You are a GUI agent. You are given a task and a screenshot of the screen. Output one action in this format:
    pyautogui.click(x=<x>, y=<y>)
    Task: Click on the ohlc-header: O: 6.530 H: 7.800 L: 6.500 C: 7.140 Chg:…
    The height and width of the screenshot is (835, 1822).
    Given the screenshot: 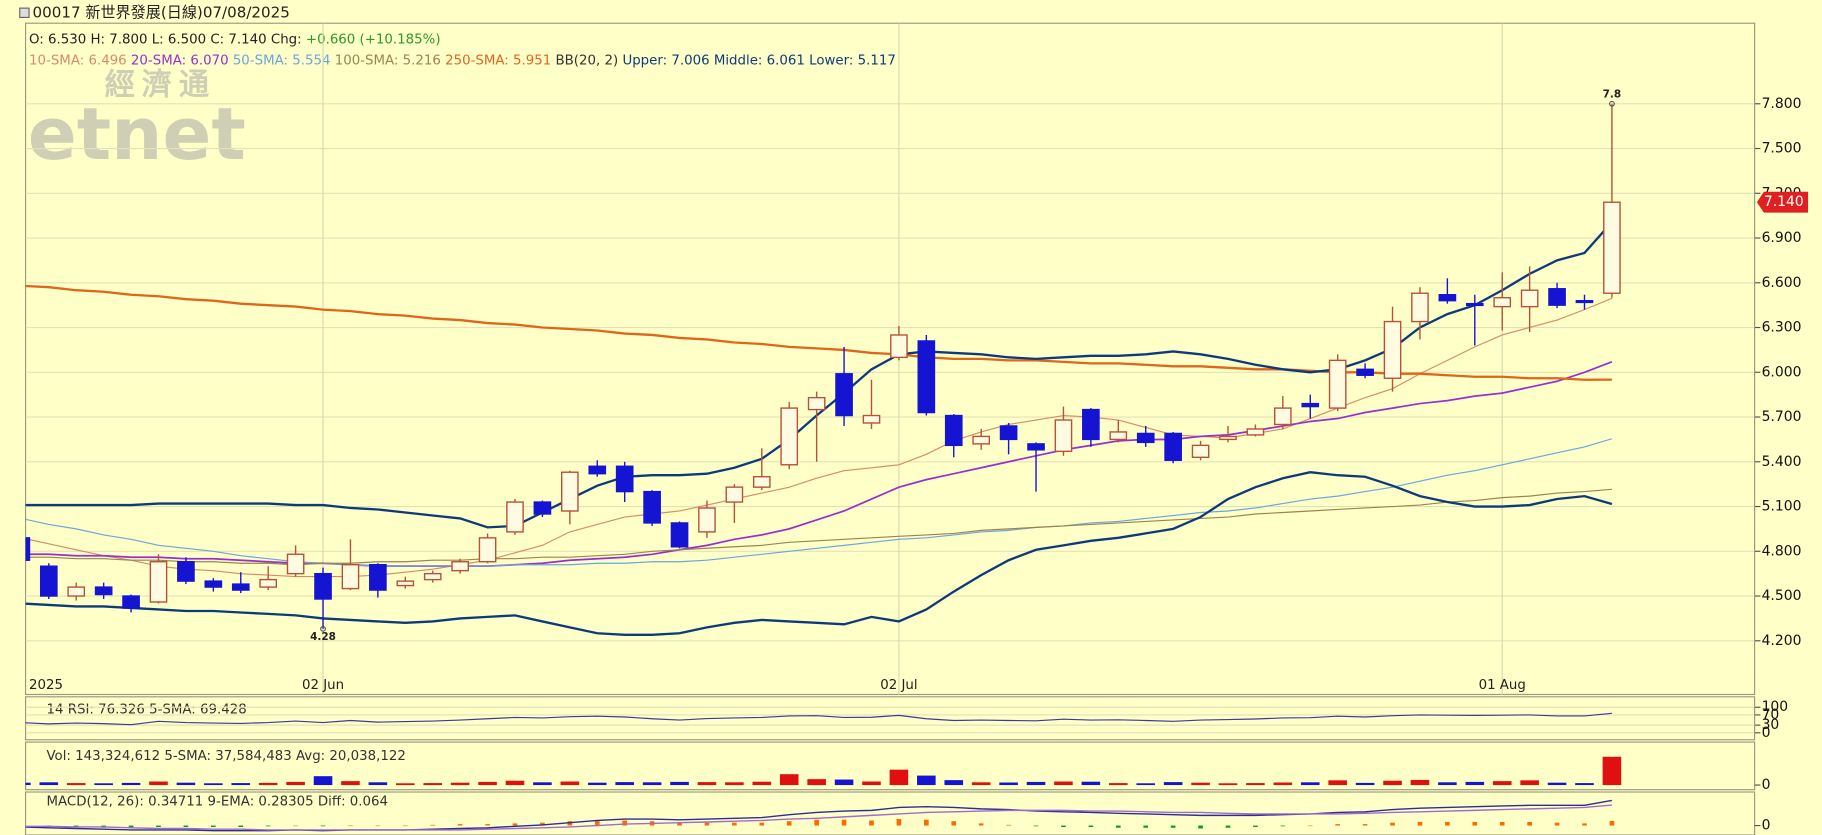 What is the action you would take?
    pyautogui.click(x=234, y=39)
    